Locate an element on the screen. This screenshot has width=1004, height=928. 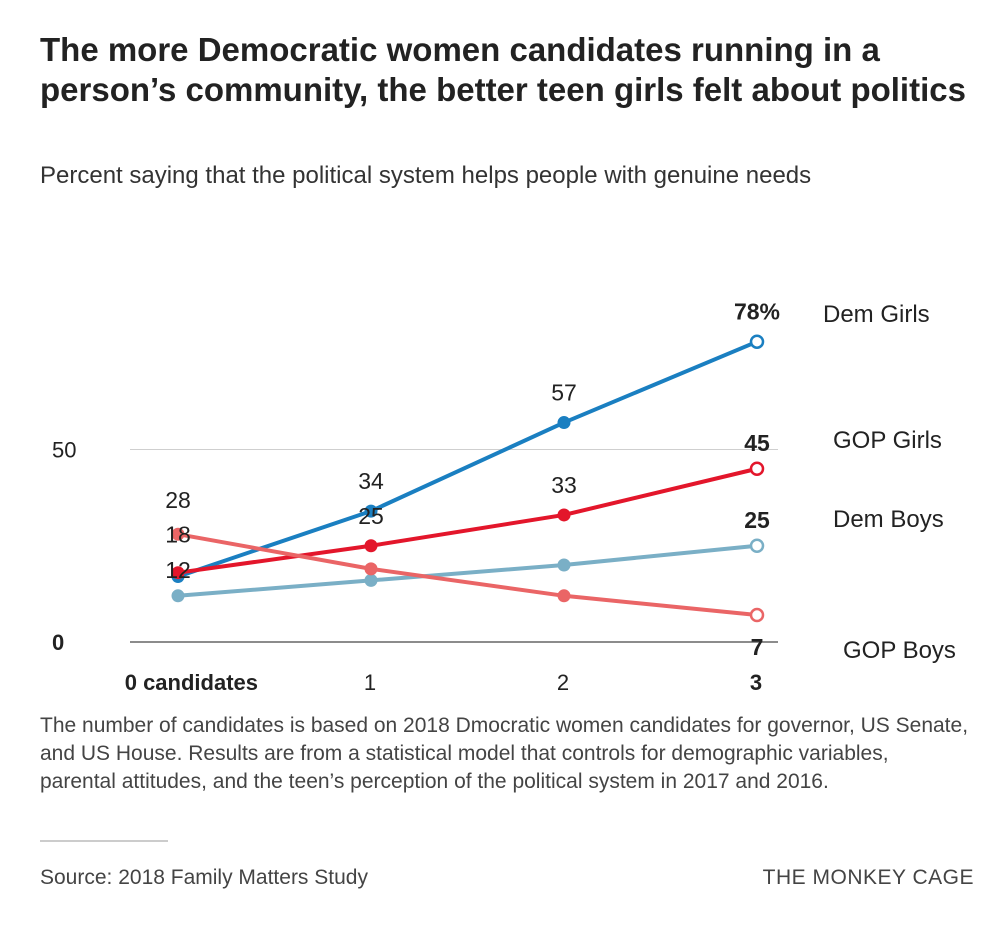
data-label-dem-girls-3: 78% is located at coordinates (757, 312).